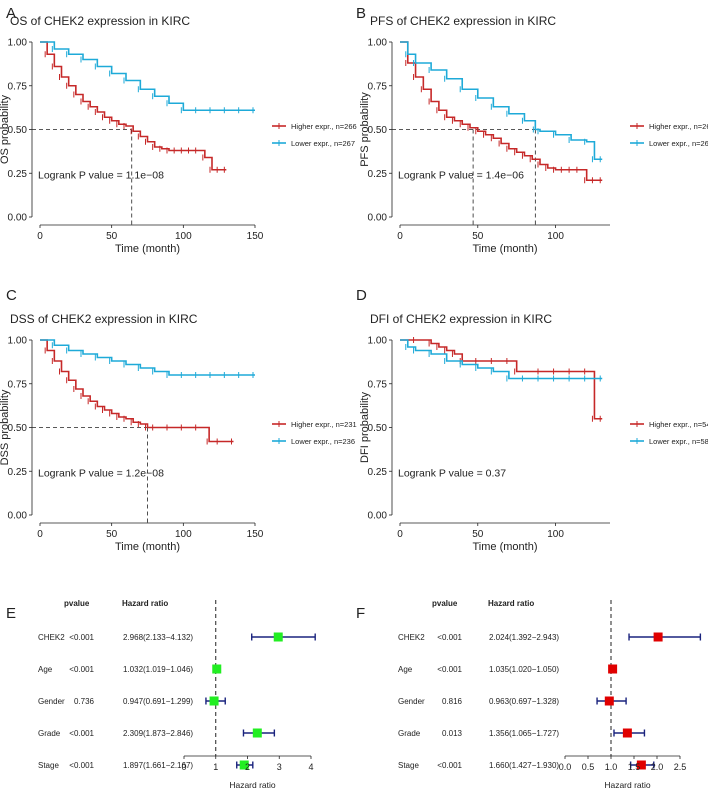 Image resolution: width=708 pixels, height=799 pixels. I want to click on legend-label: Higher expr., n=231, so click(324, 424).